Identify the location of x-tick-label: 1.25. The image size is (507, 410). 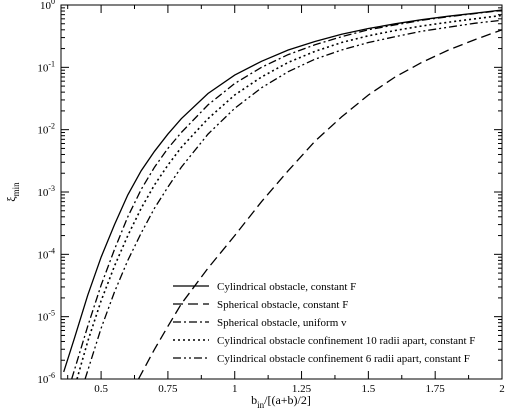
(302, 389).